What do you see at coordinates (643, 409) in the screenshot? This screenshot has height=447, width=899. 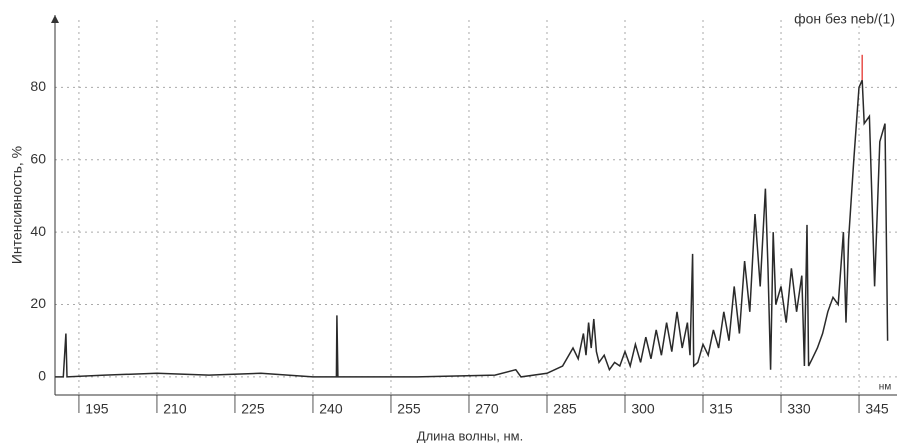 I see `x-tick-label: 300` at bounding box center [643, 409].